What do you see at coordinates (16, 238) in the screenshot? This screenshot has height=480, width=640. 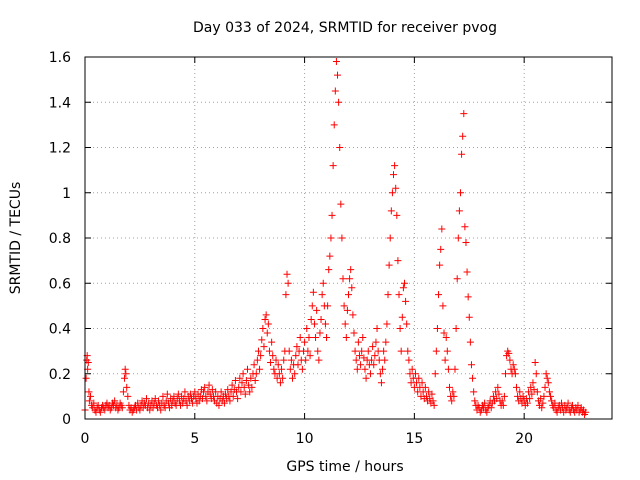 I see `y-axis-label: SRMTID / TECUs` at bounding box center [16, 238].